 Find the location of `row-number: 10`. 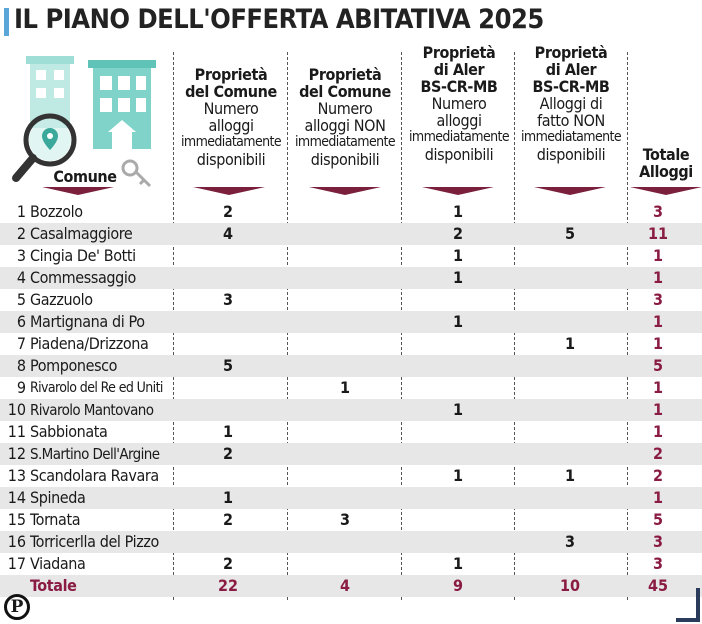

row-number: 10 is located at coordinates (16, 409).